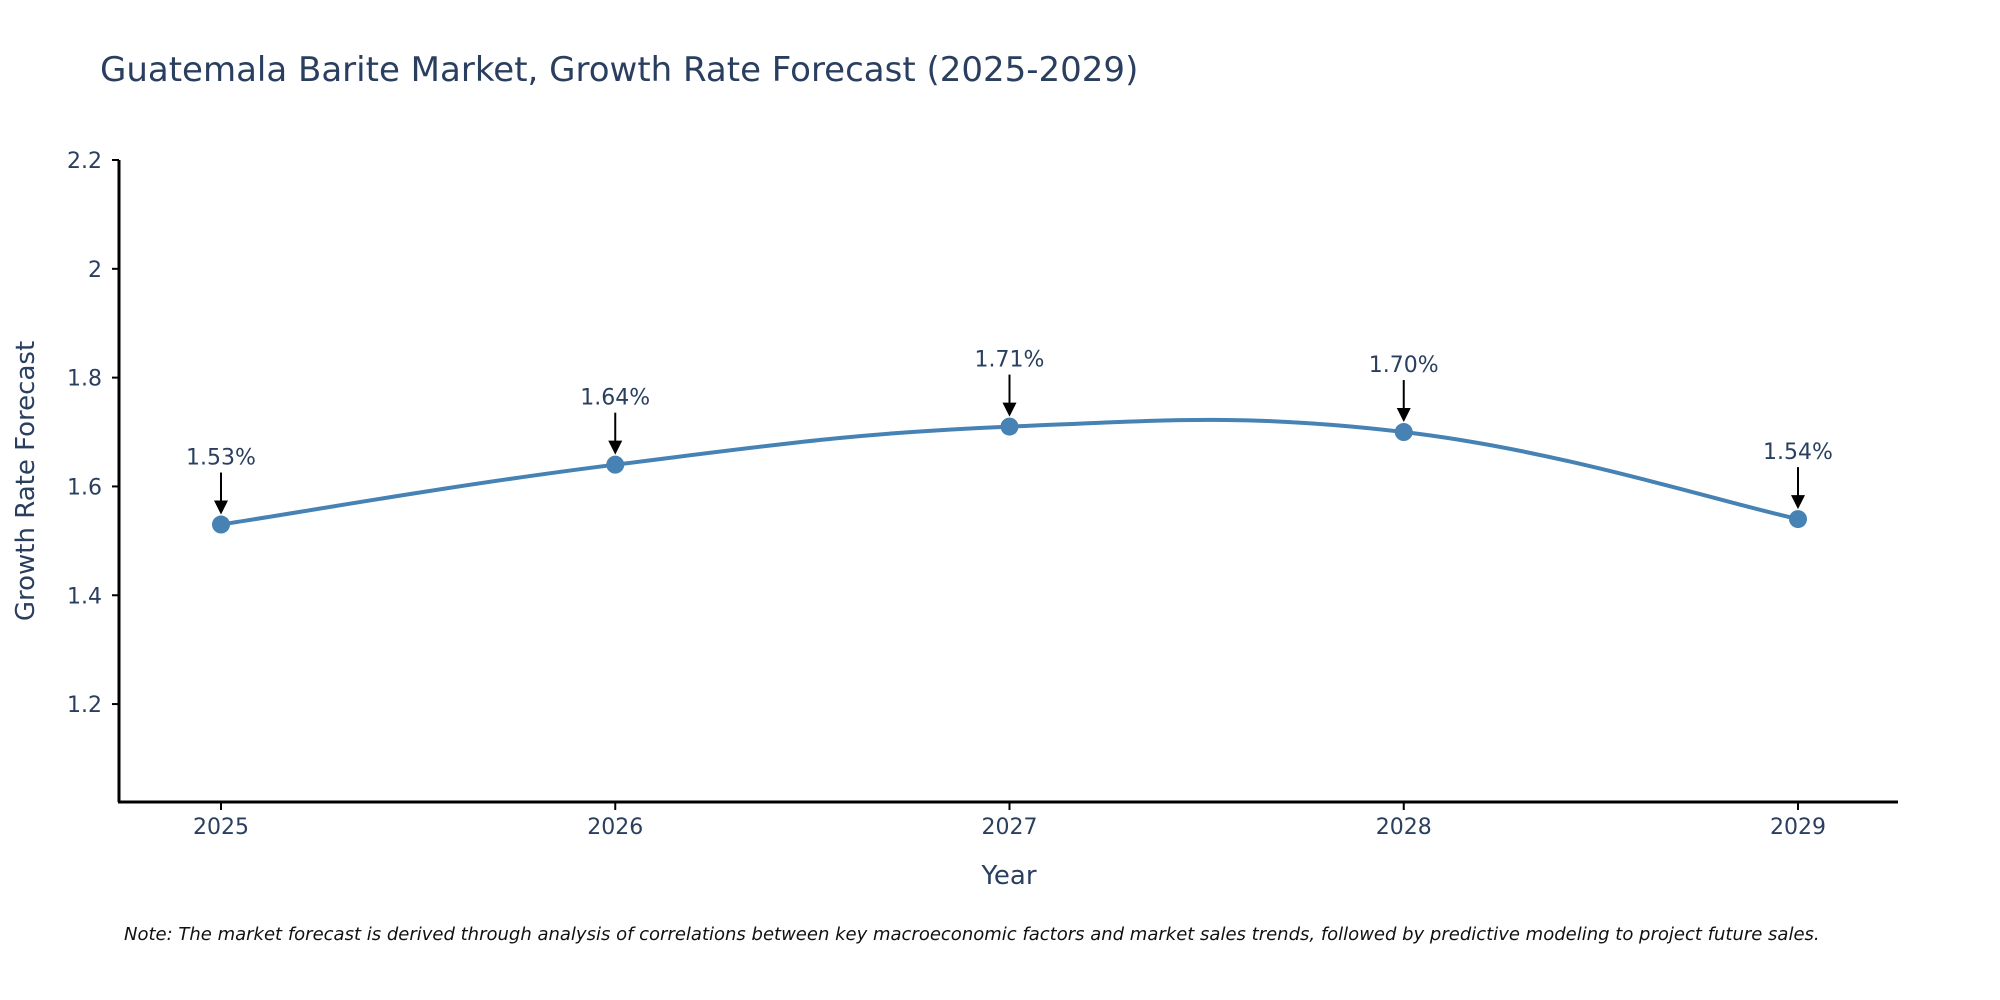 The image size is (2000, 1000). What do you see at coordinates (615, 827) in the screenshot?
I see `x-tick-label: 2026` at bounding box center [615, 827].